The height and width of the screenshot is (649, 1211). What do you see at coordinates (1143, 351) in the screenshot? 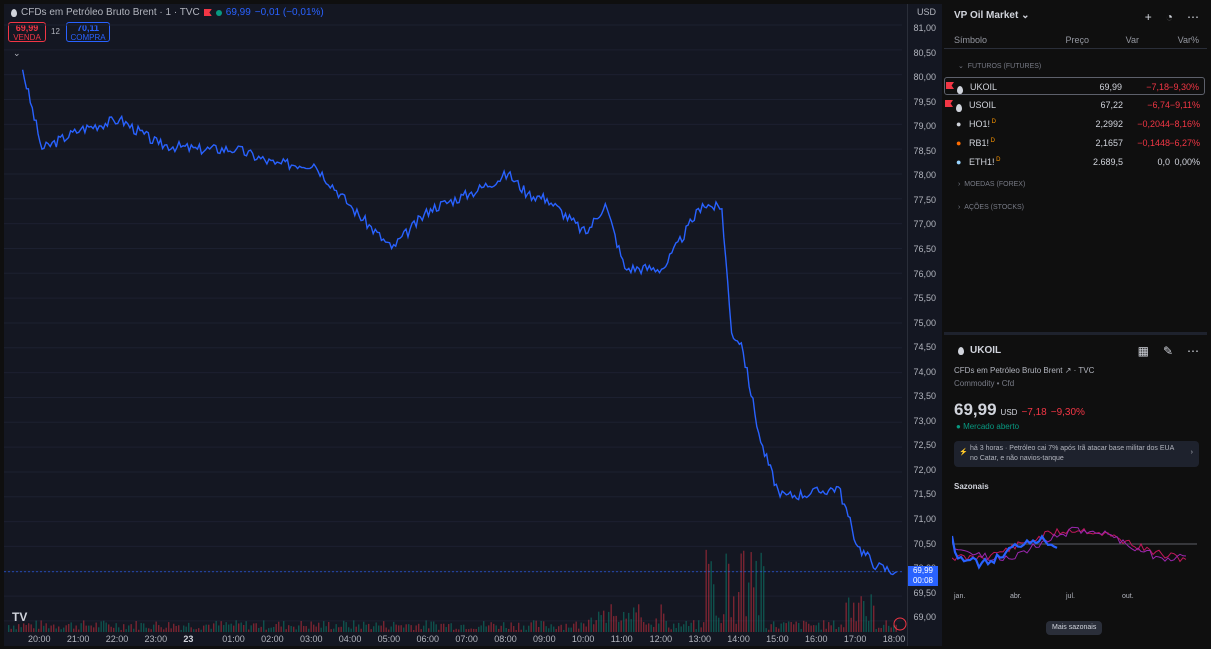
I see `grid-icon: ▦` at bounding box center [1143, 351].